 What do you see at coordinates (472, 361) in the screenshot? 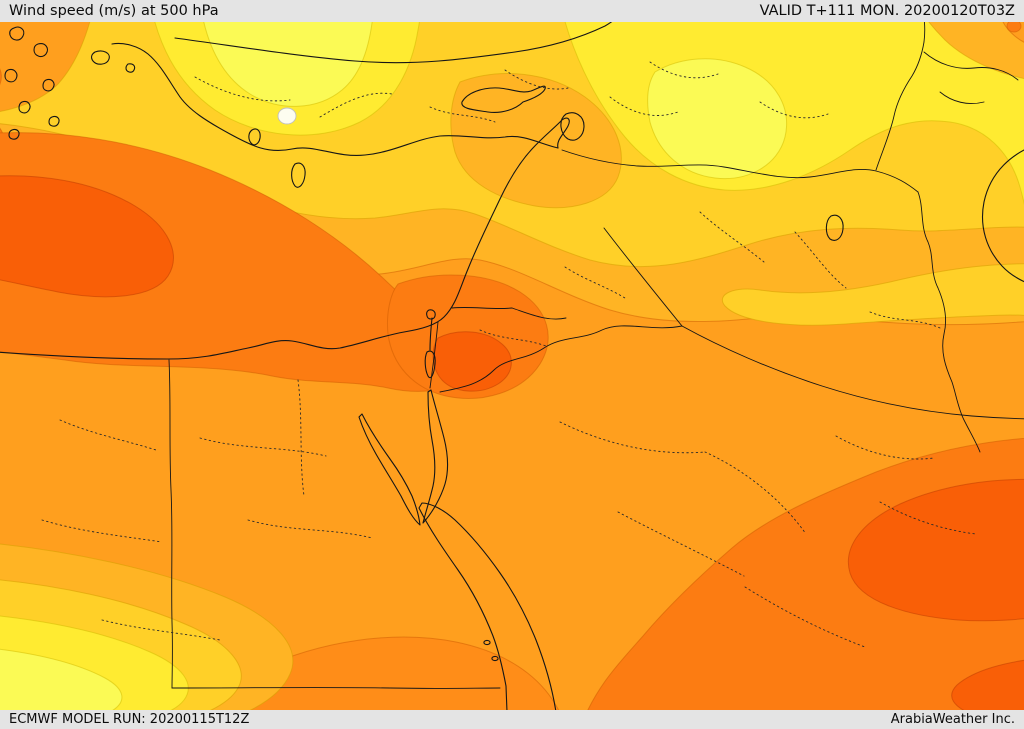
I see `contour-region-red-core-levant` at bounding box center [472, 361].